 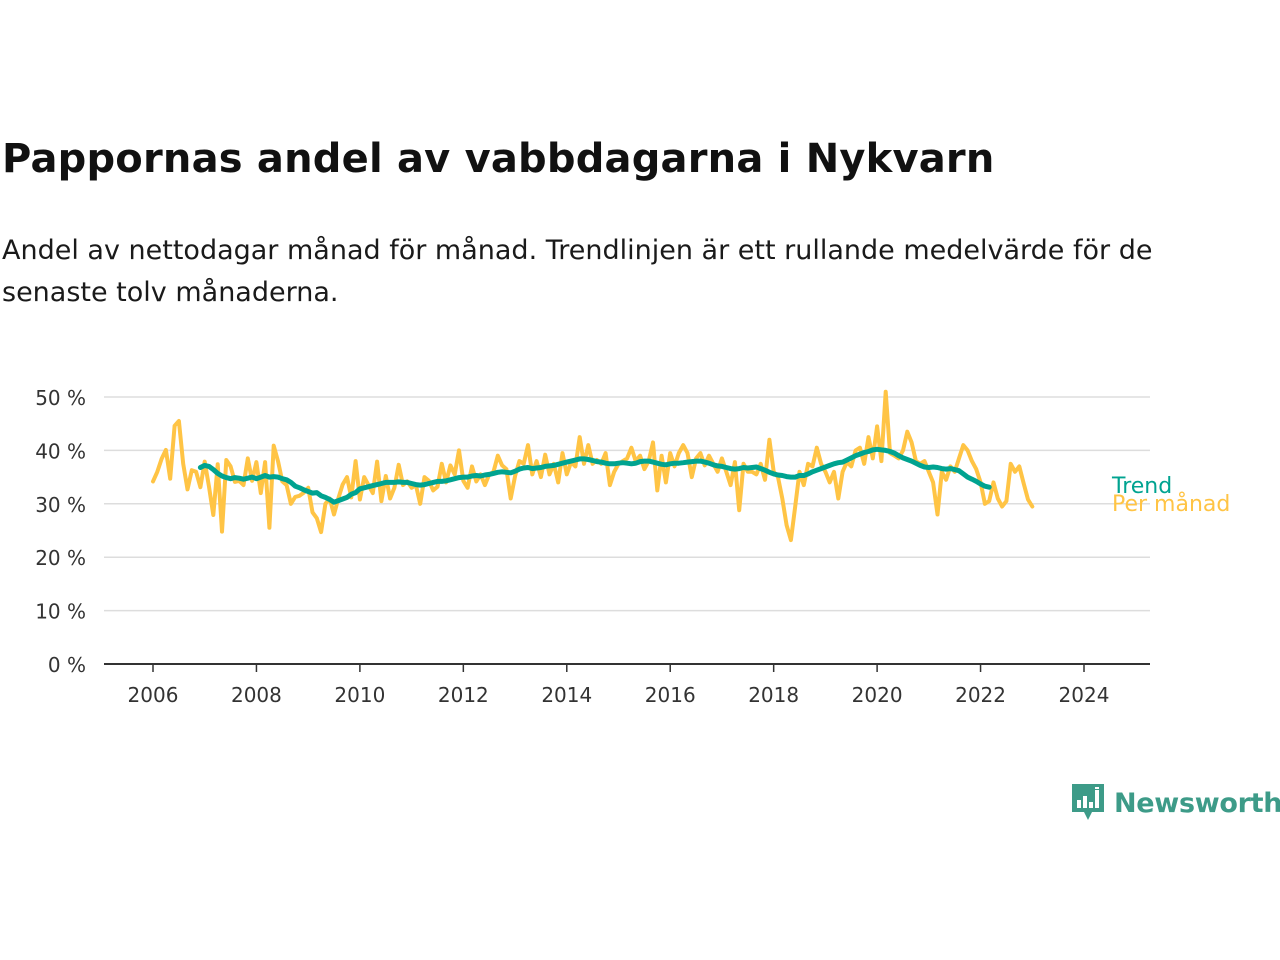 I want to click on y-tick-label: 40 %, so click(x=60, y=451).